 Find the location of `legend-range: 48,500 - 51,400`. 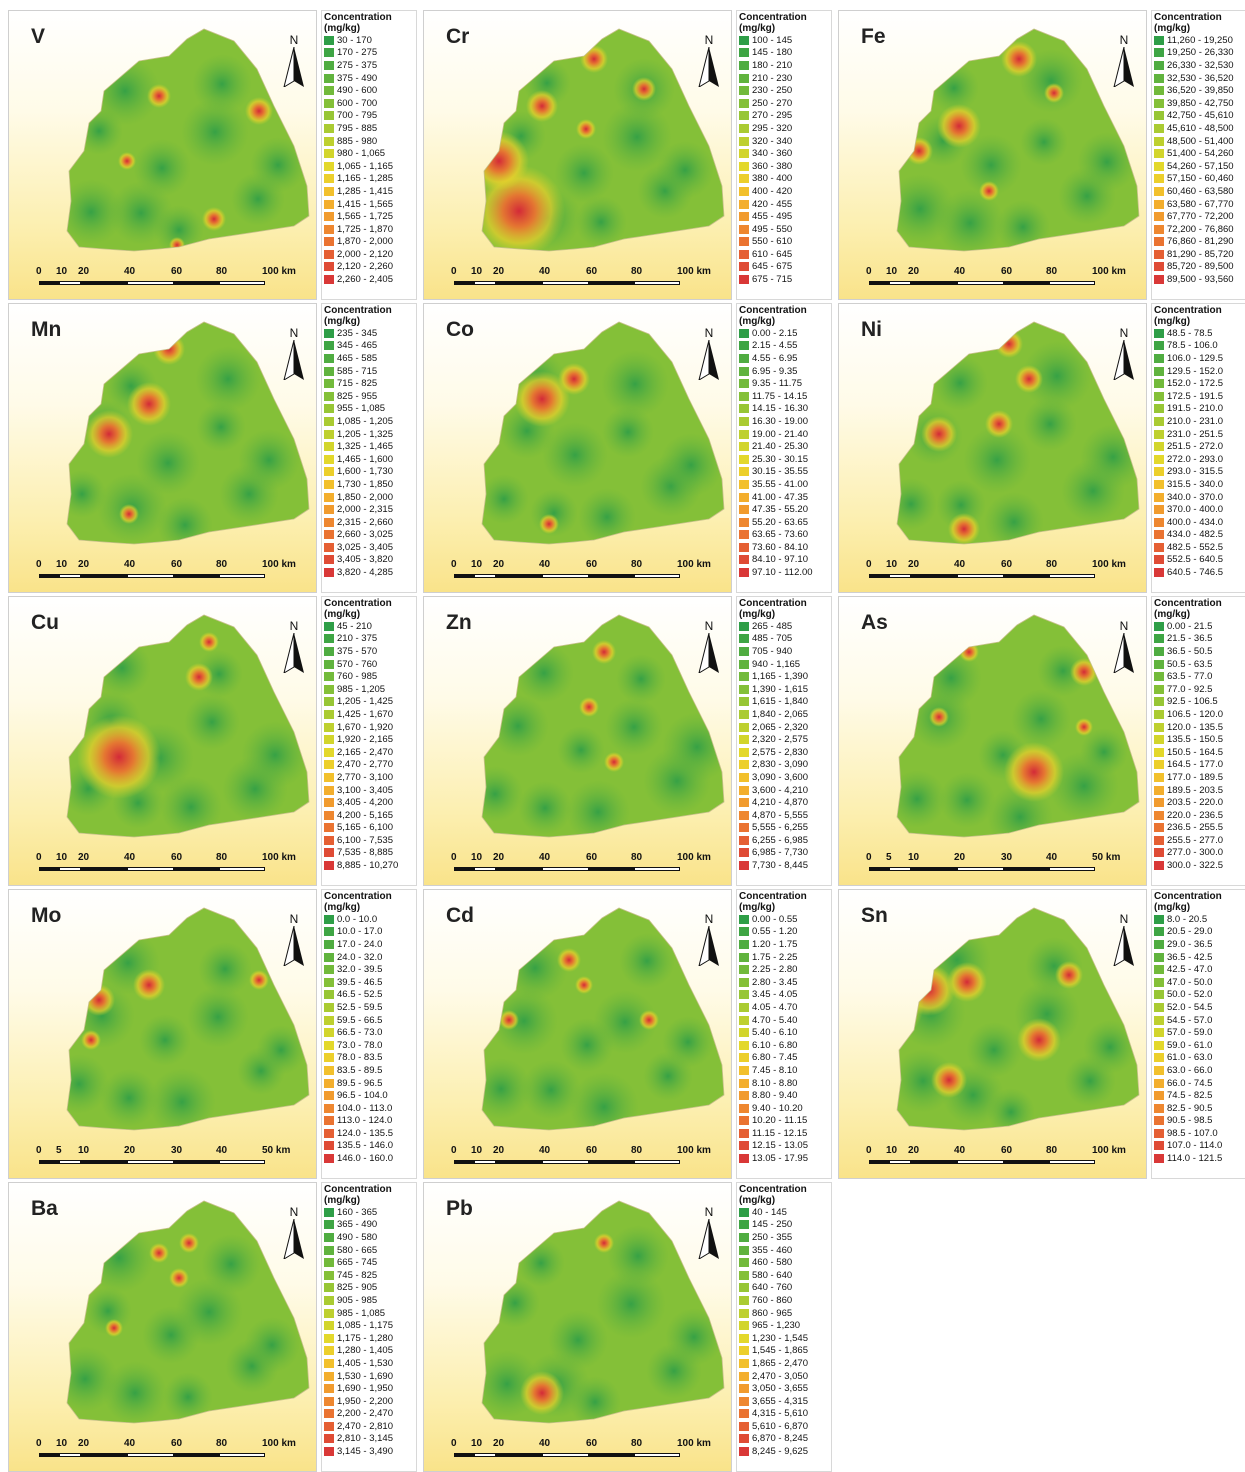

legend-range: 48,500 - 51,400 is located at coordinates (1200, 141).